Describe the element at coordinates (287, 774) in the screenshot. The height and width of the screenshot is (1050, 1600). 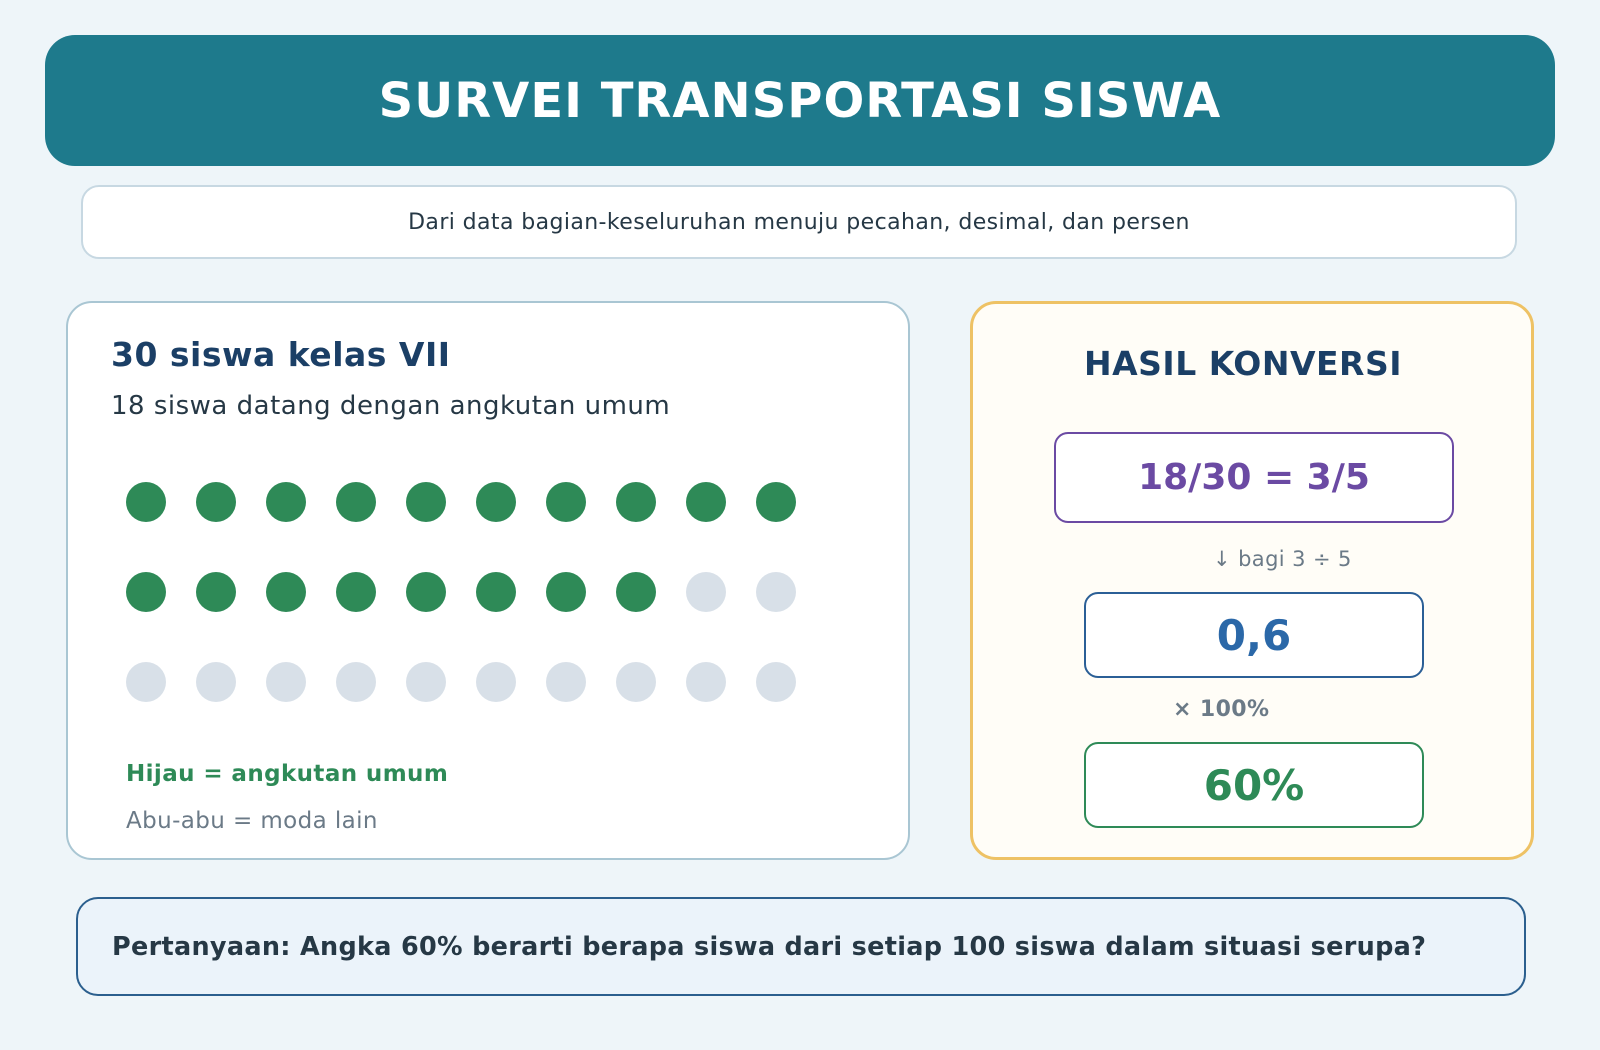
I see `legend-green: Hijau = angkutan umum` at that location.